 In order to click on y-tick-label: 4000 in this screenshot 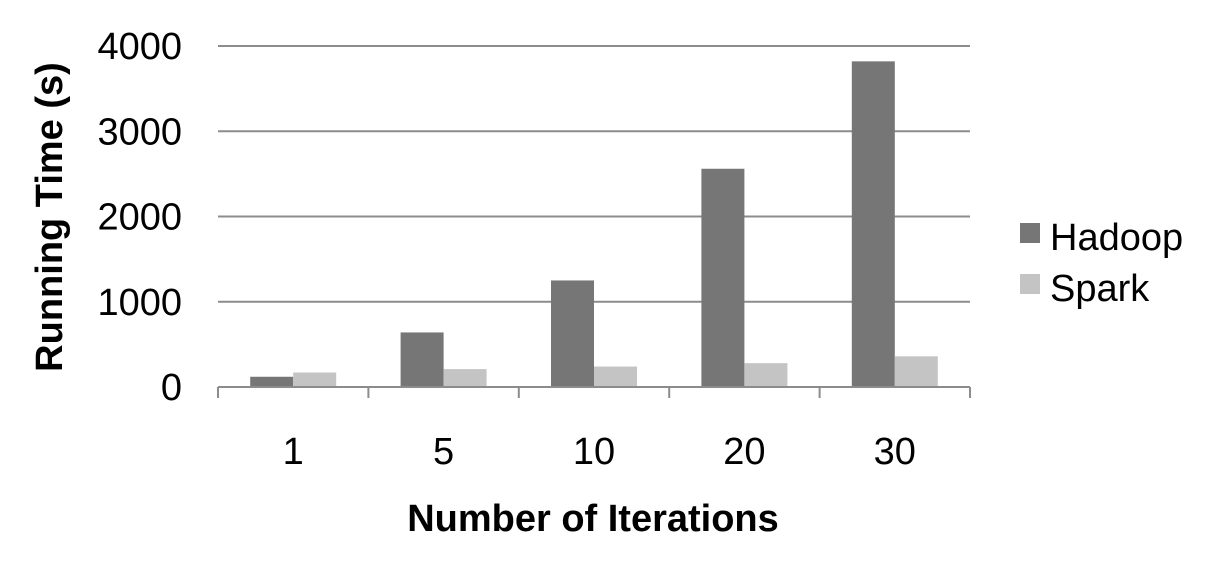, I will do `click(139, 47)`.